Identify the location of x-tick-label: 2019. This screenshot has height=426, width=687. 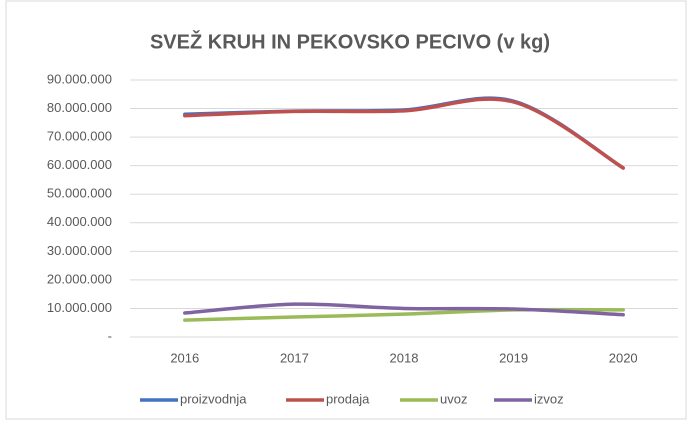
(513, 357).